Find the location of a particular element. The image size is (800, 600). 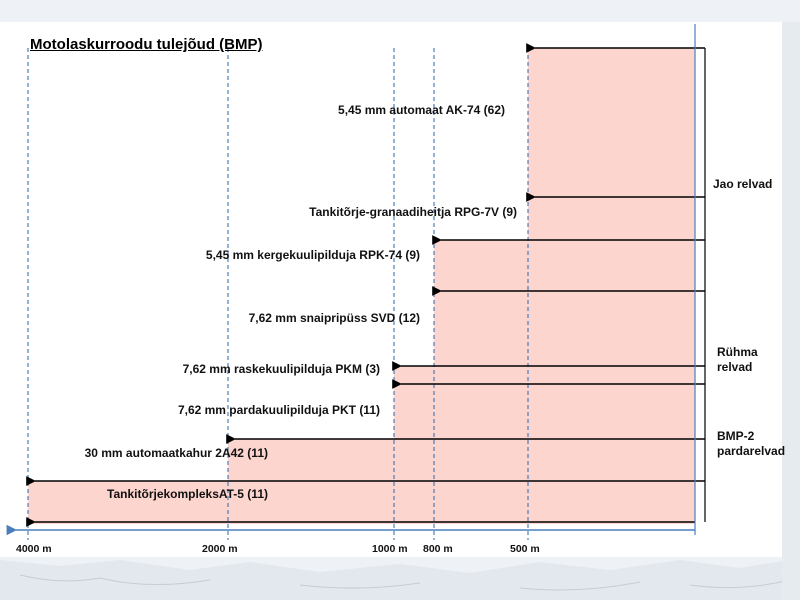

weapon-label: Tankitõrje-granaadiheitja RPG-7V (9) is located at coordinates (413, 212).